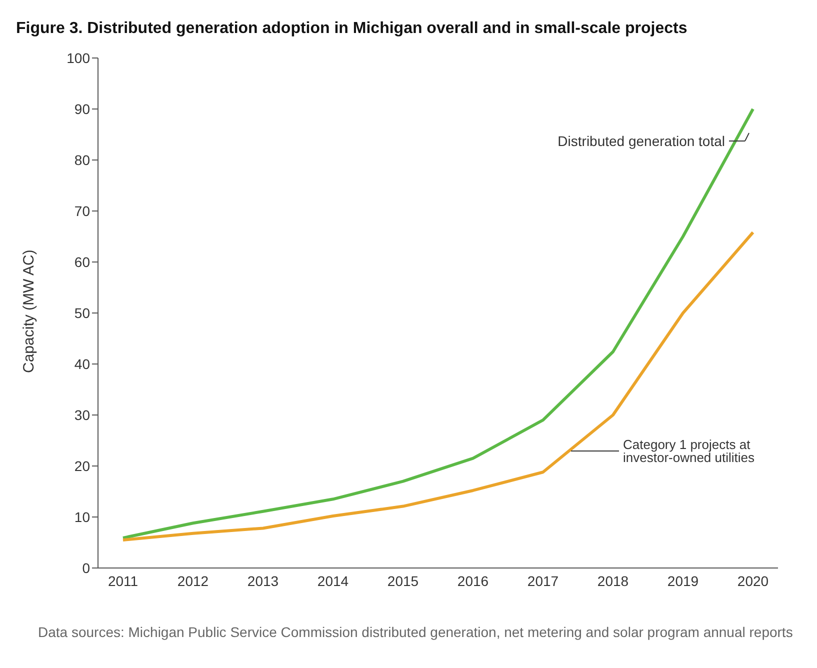 The height and width of the screenshot is (668, 817). I want to click on x-tick-label: 2017, so click(543, 580).